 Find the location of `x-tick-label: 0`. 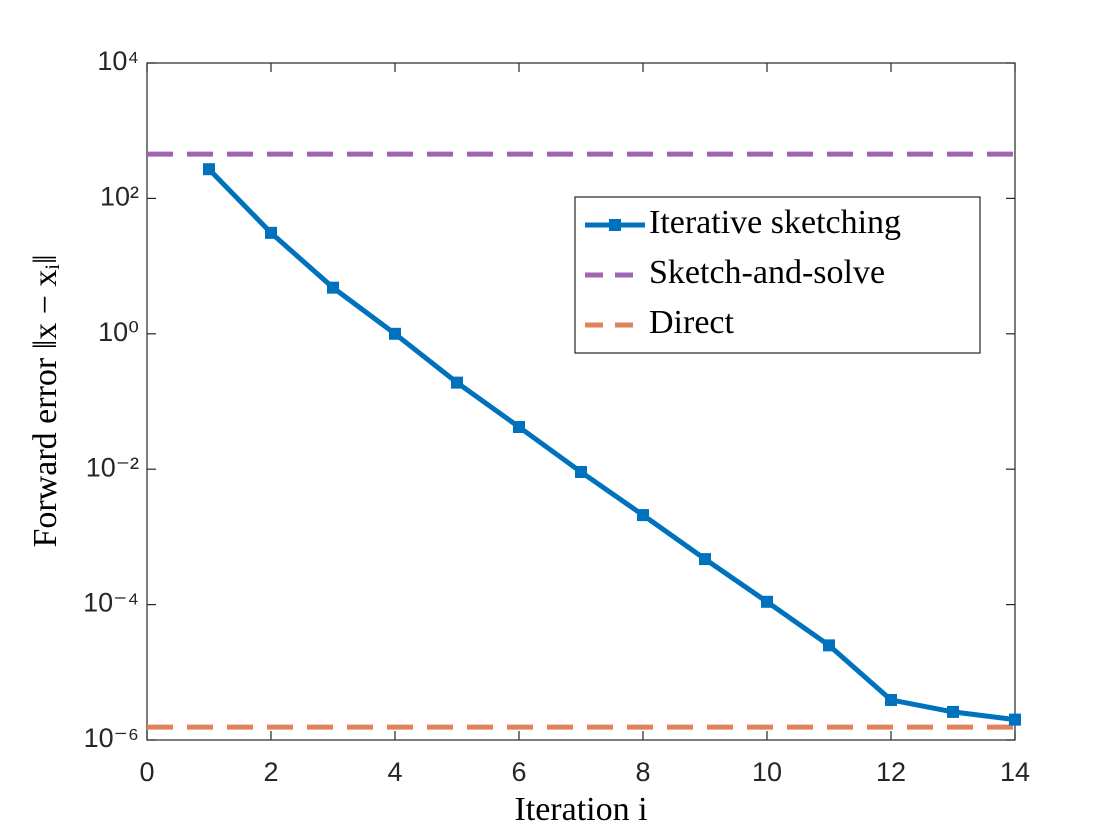

x-tick-label: 0 is located at coordinates (146, 772).